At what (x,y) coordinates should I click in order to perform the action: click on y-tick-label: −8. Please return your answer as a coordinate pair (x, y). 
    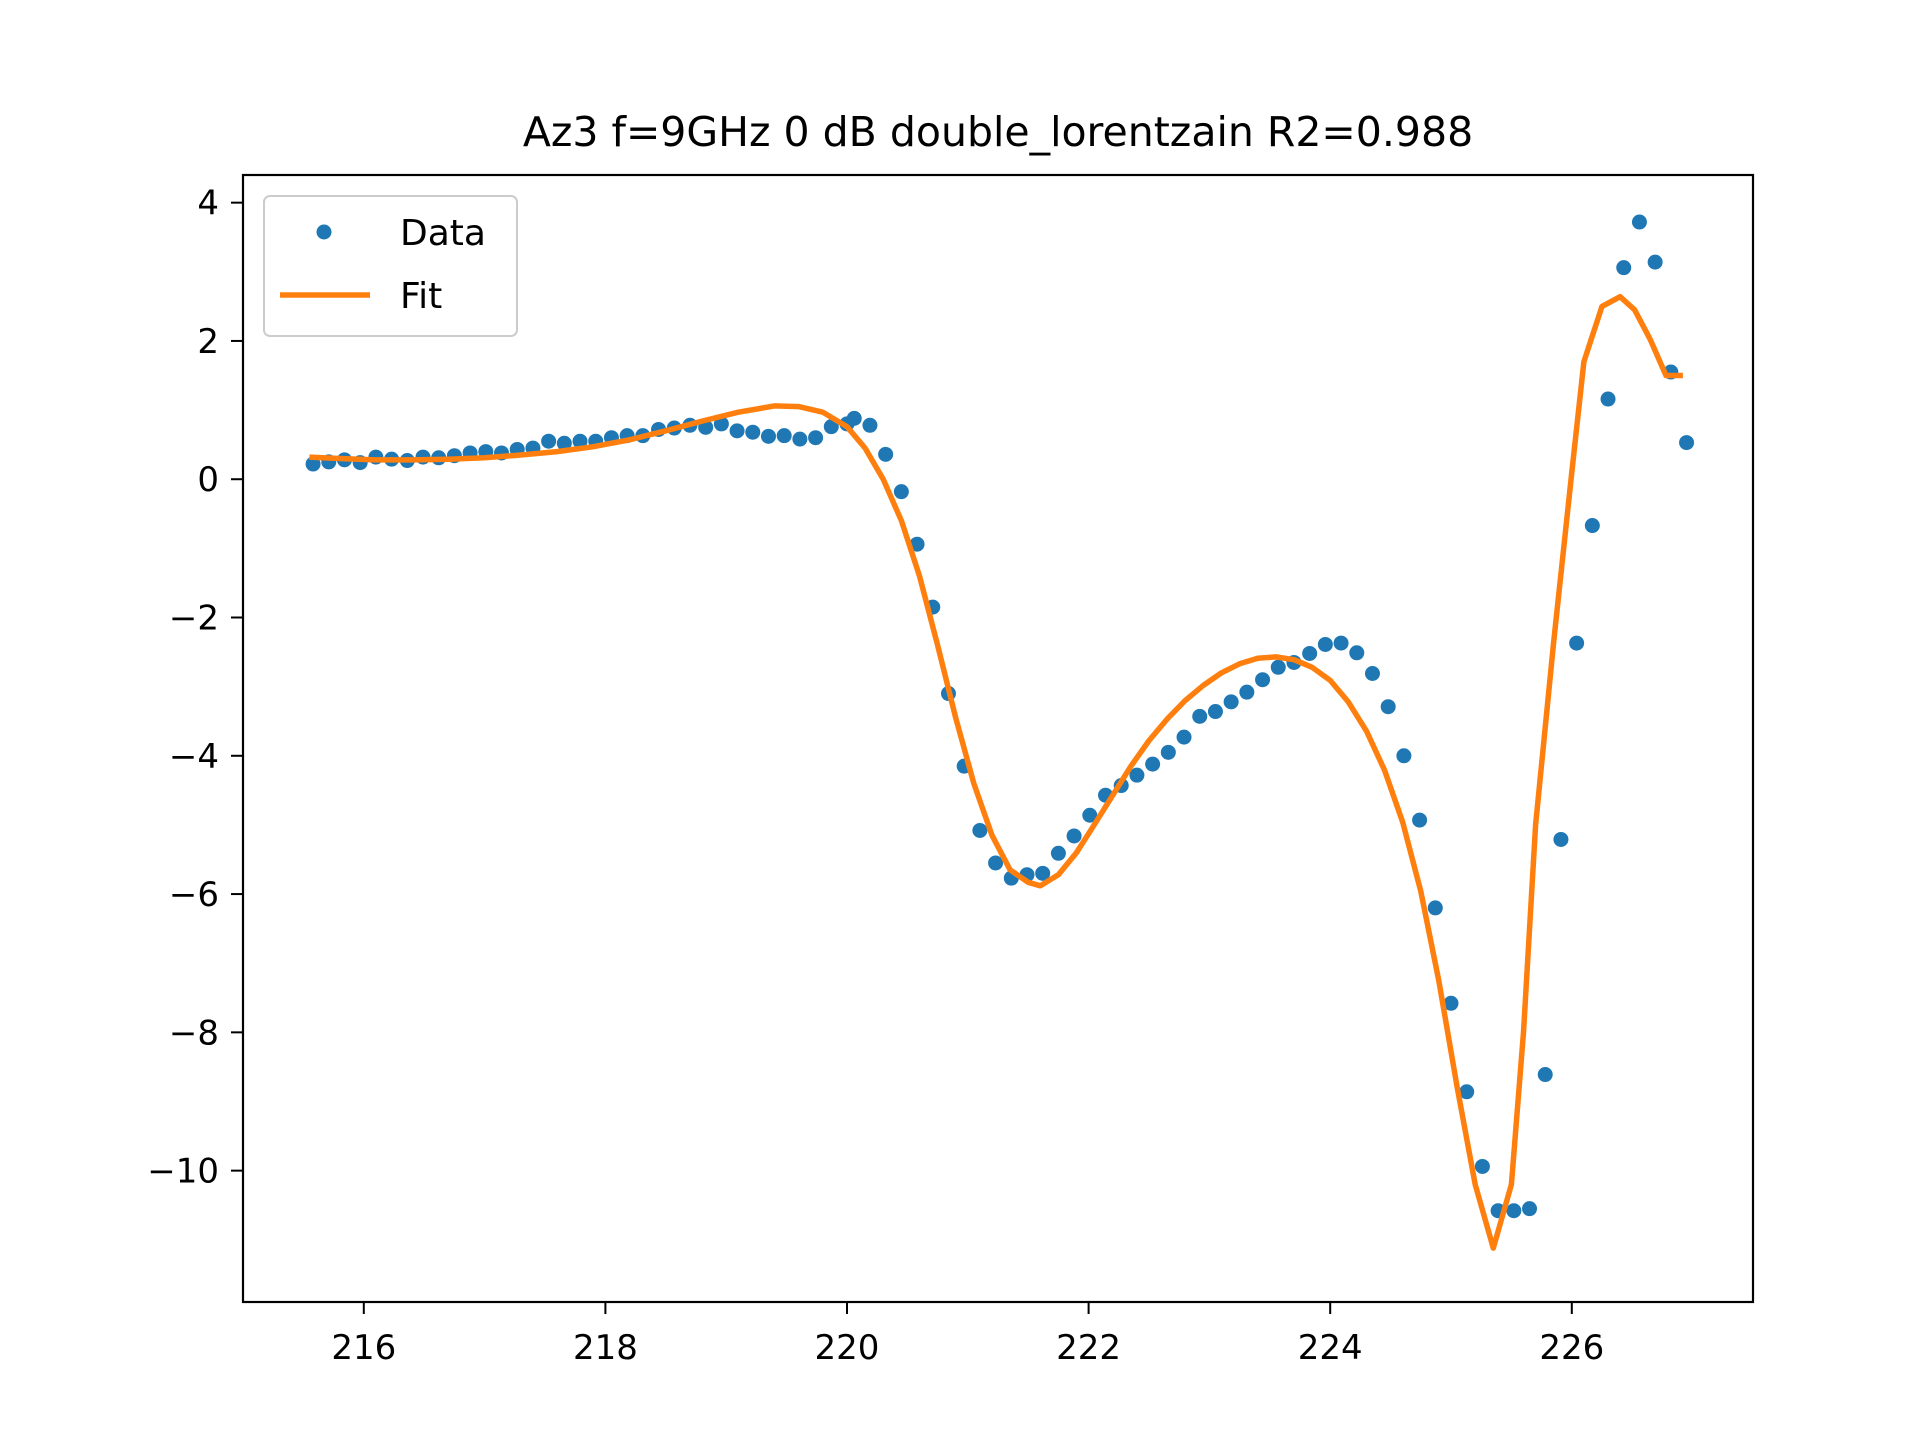
    Looking at the image, I should click on (194, 1033).